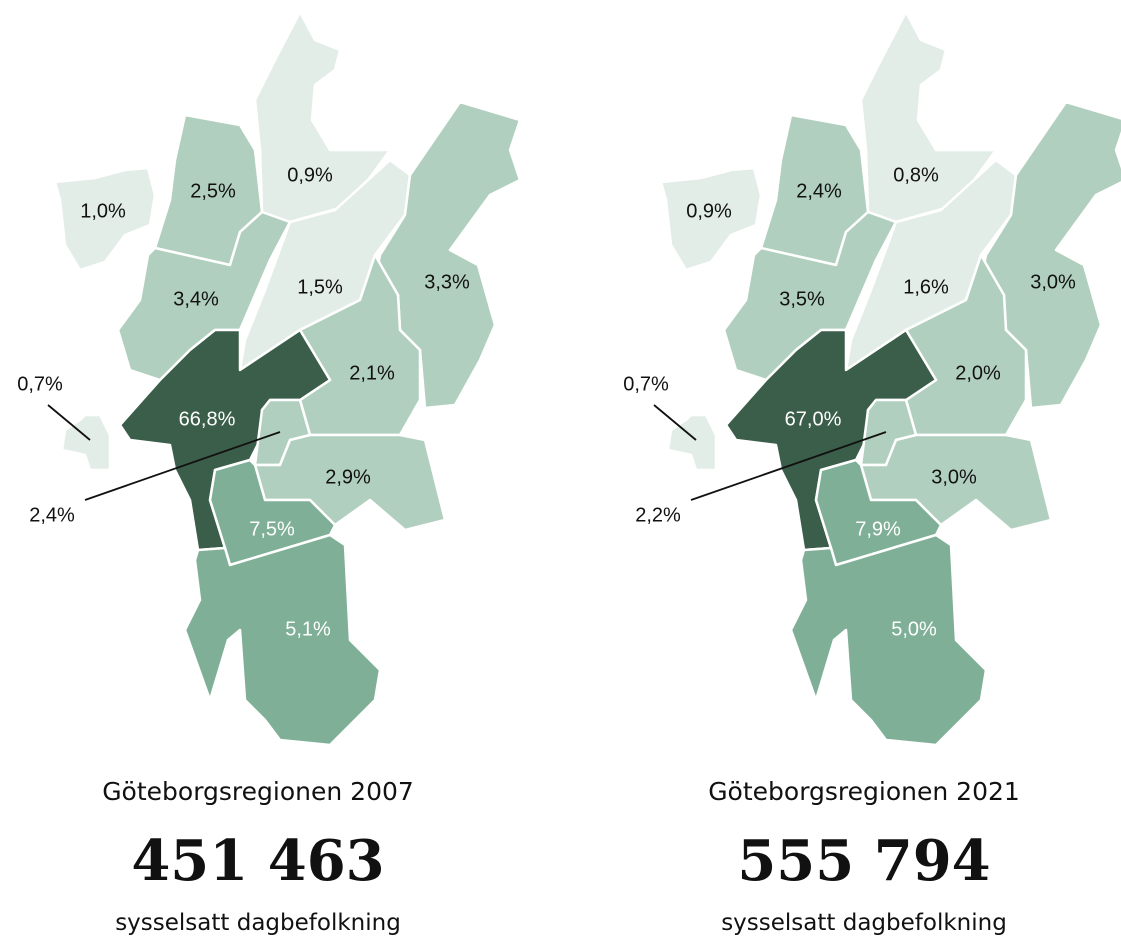 The image size is (1121, 937). Describe the element at coordinates (978, 373) in the screenshot. I see `region-label: 2,0%` at that location.